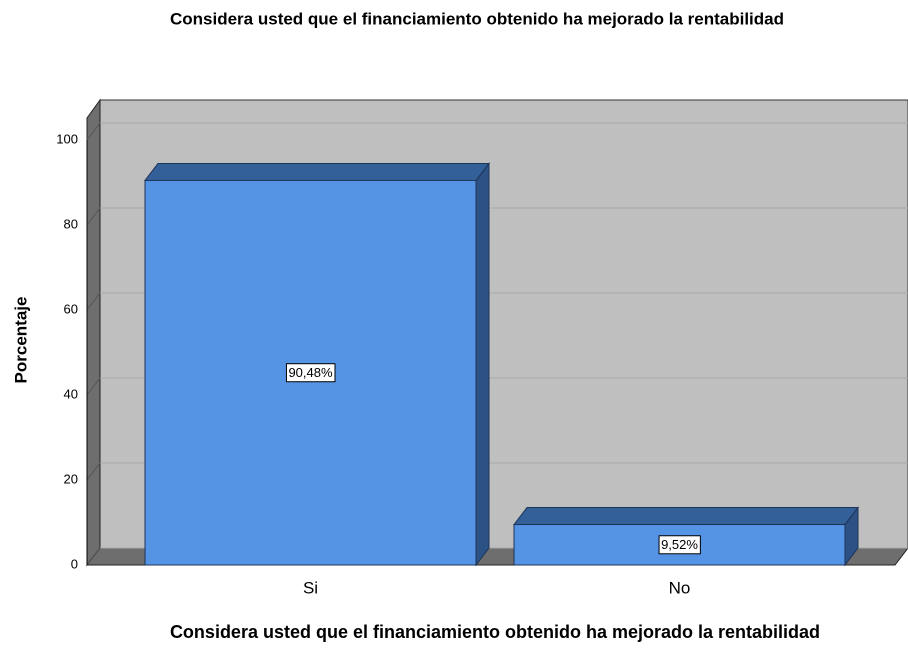 The height and width of the screenshot is (667, 908). I want to click on x-tick-label: Si, so click(310, 587).